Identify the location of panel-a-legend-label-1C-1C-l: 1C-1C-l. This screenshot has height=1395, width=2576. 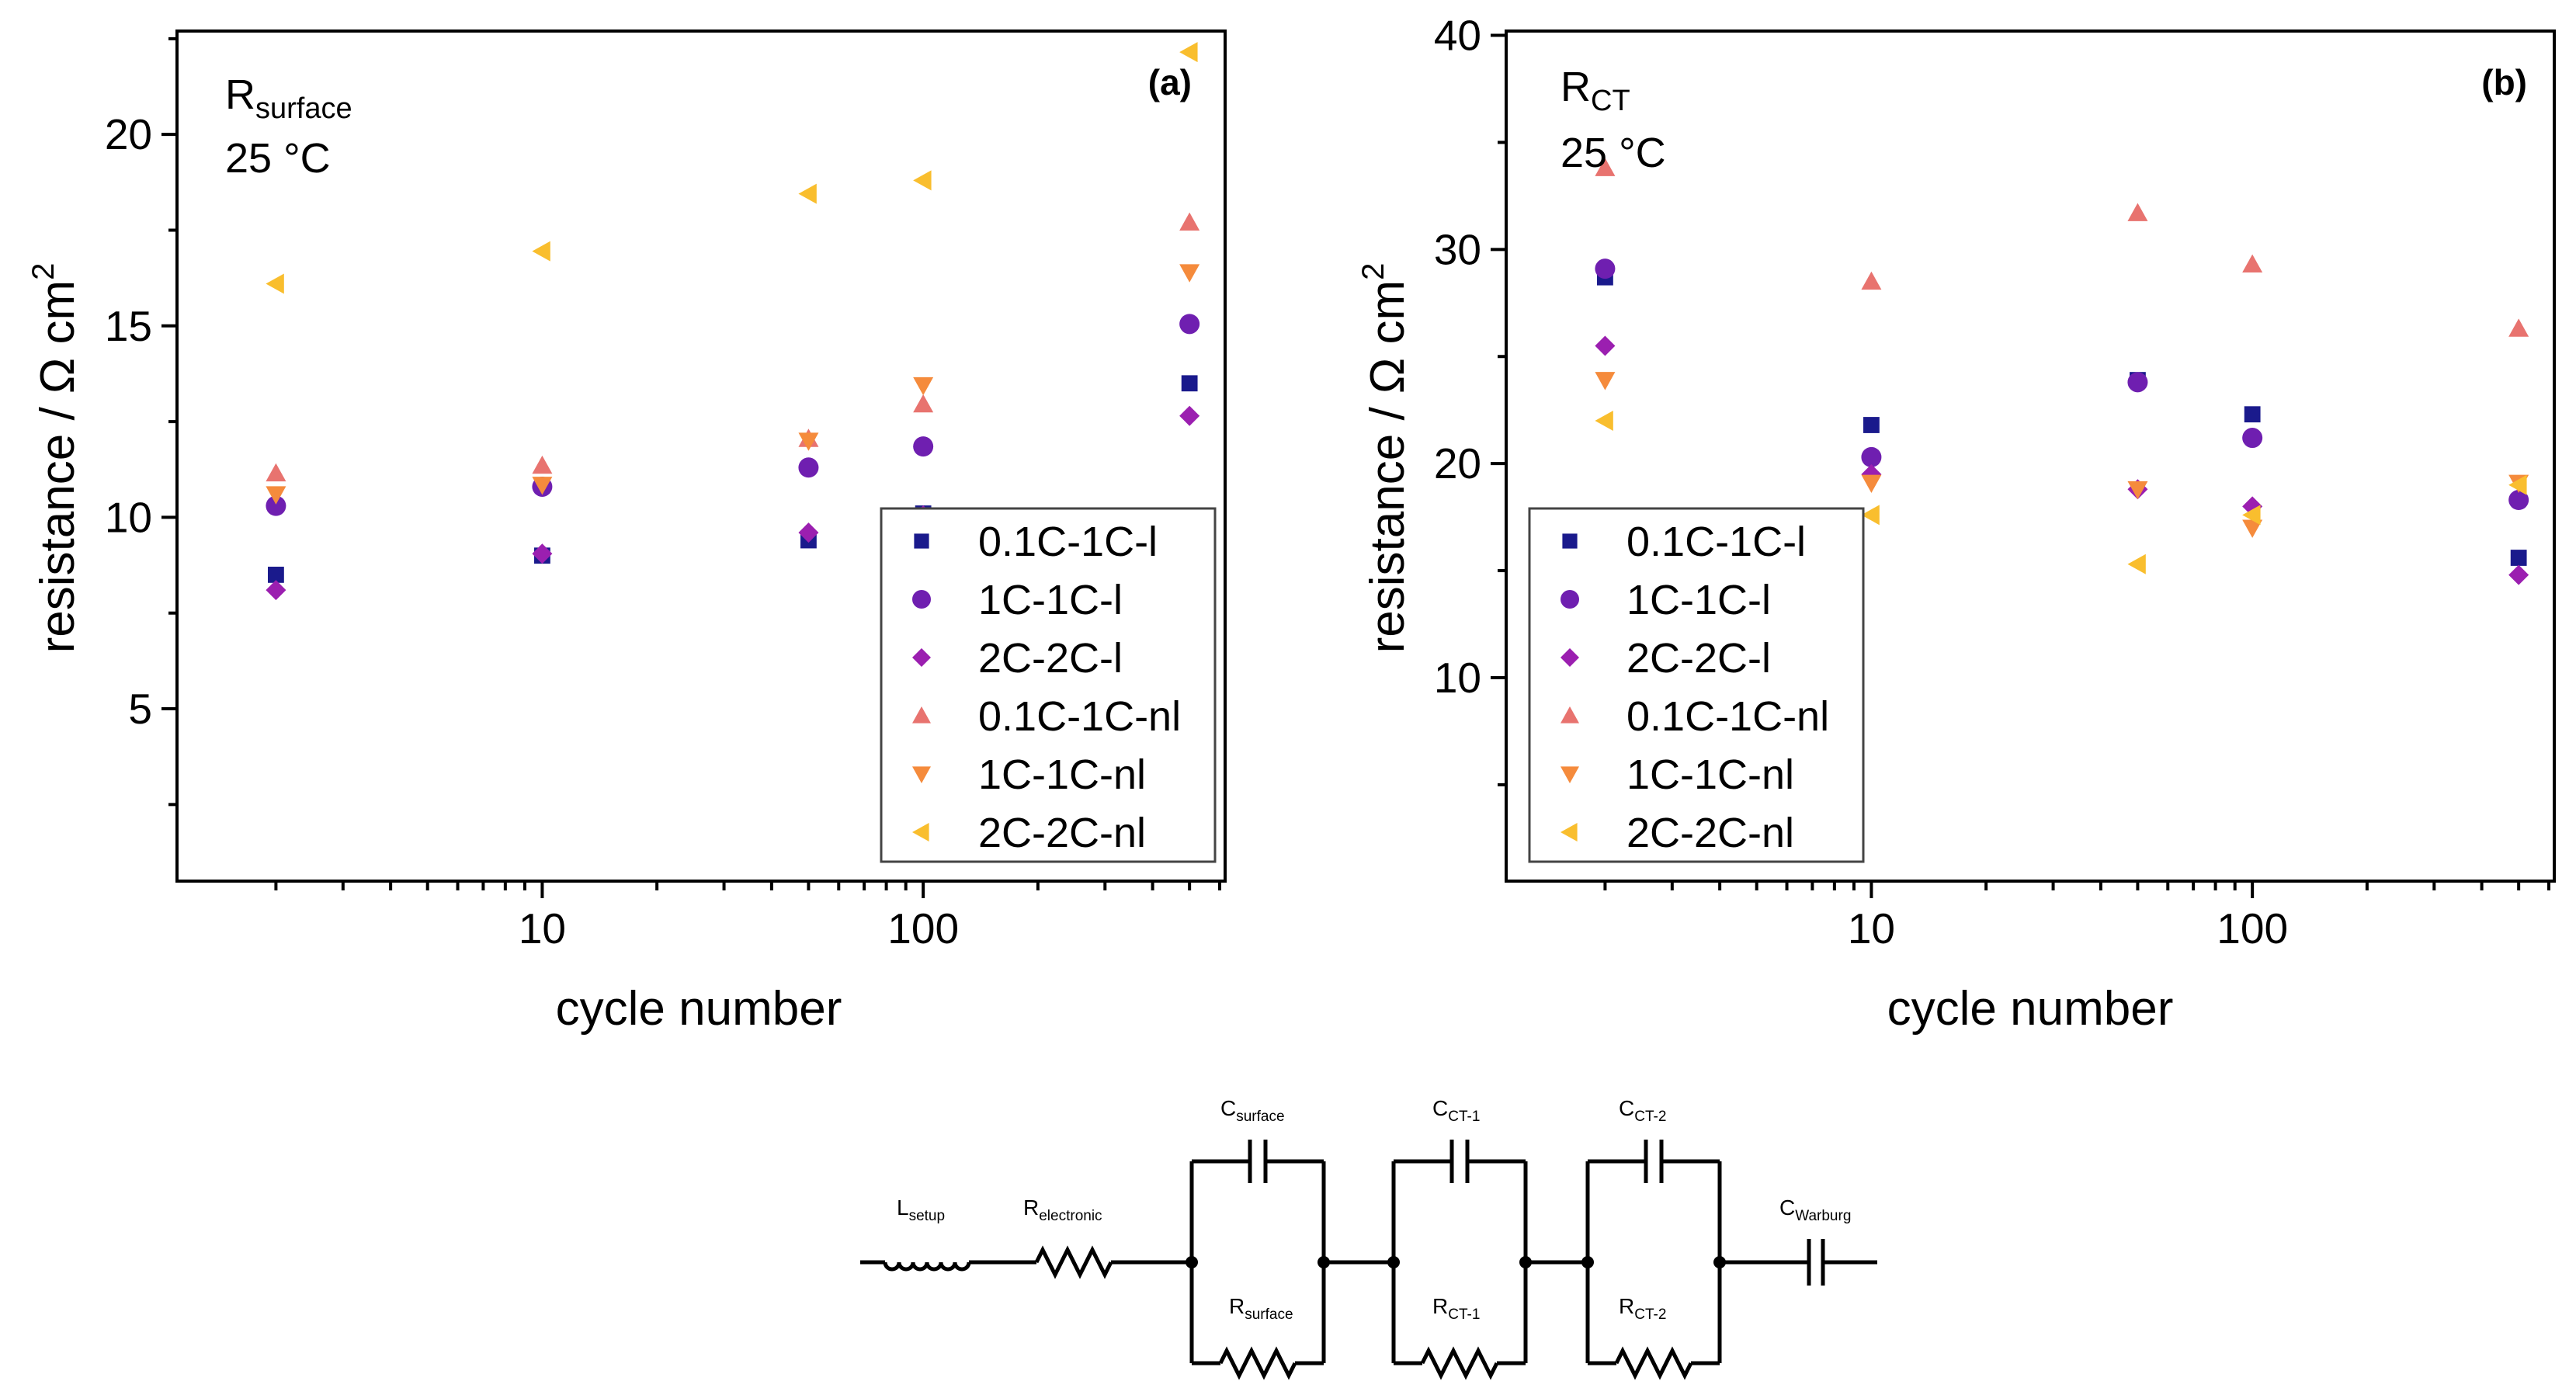
(1050, 600).